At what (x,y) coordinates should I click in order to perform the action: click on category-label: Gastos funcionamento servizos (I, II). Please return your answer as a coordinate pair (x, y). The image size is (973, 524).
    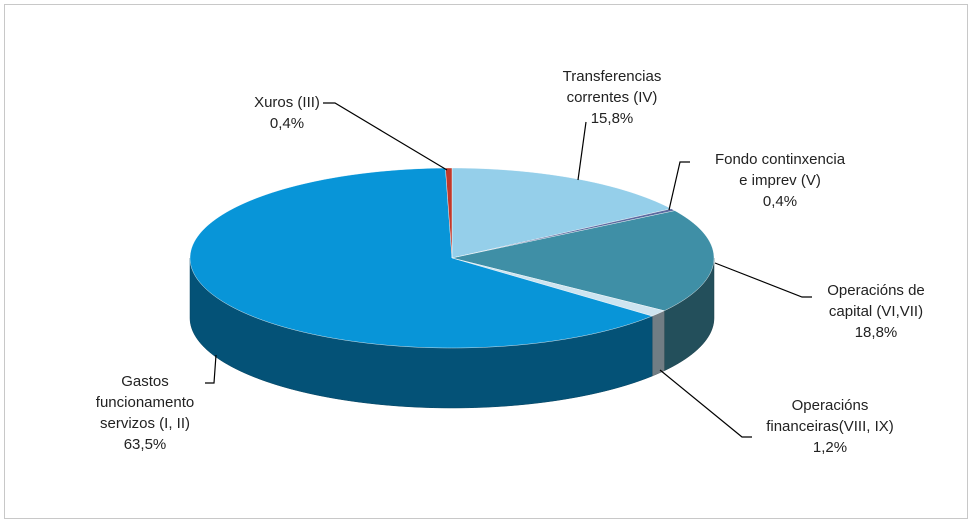
    Looking at the image, I should click on (145, 402).